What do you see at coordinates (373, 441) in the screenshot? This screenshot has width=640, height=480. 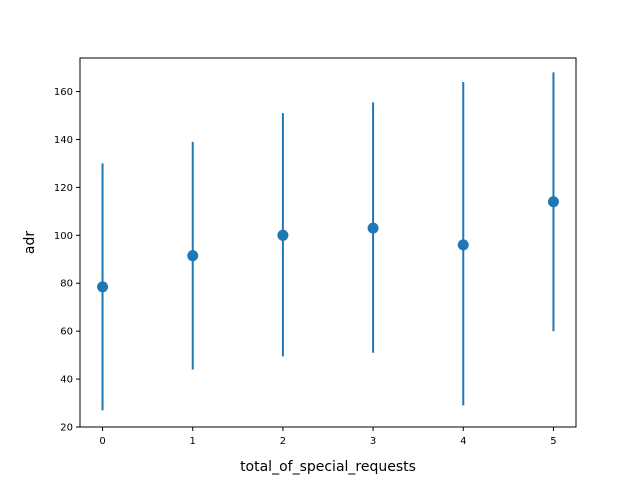 I see `x-tick-label: 3` at bounding box center [373, 441].